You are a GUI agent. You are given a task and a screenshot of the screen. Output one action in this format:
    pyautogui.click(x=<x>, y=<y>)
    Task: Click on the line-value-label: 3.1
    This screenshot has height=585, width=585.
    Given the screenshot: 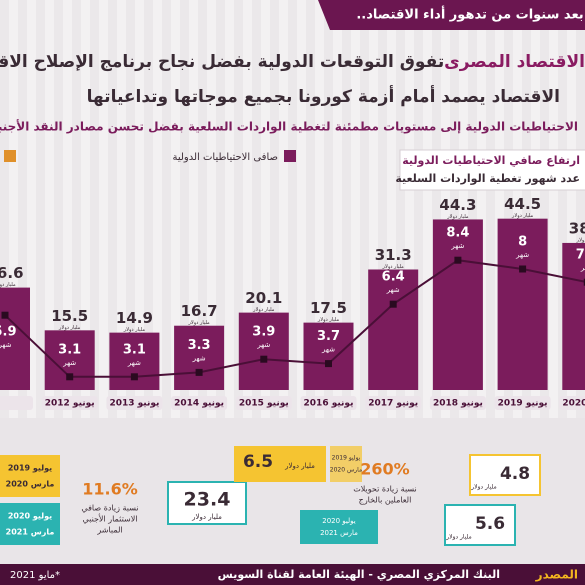 What is the action you would take?
    pyautogui.click(x=134, y=349)
    